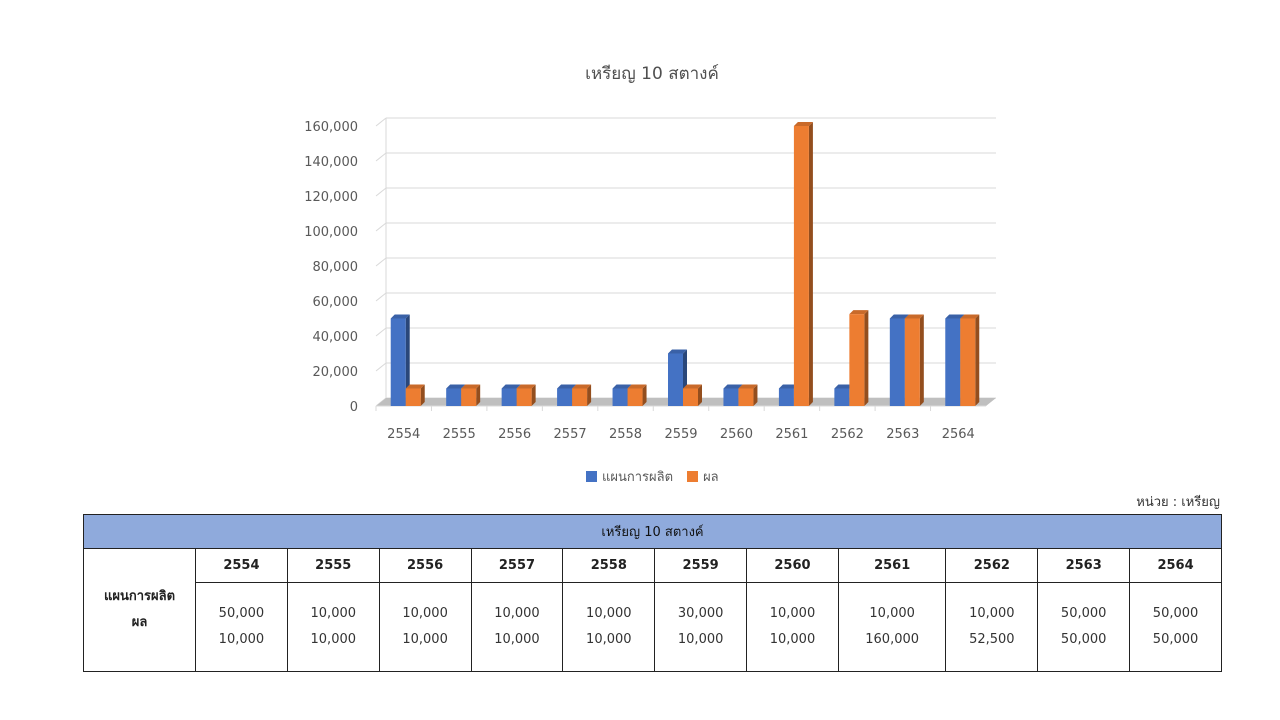 The image size is (1280, 720). Describe the element at coordinates (847, 434) in the screenshot. I see `x-tick-label: 2562` at that location.